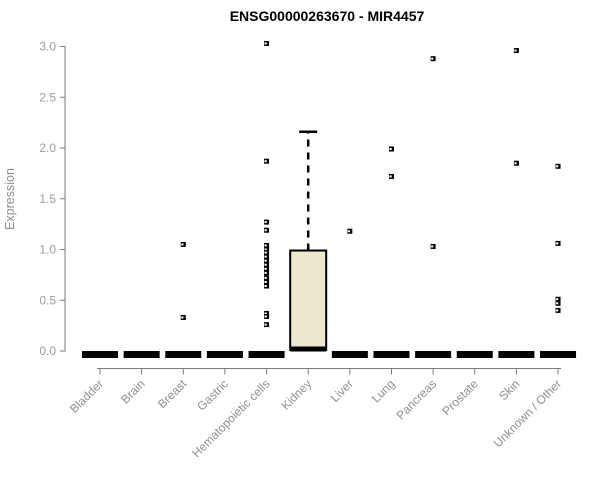  What do you see at coordinates (416, 400) in the screenshot?
I see `category-label: Pancreas` at bounding box center [416, 400].